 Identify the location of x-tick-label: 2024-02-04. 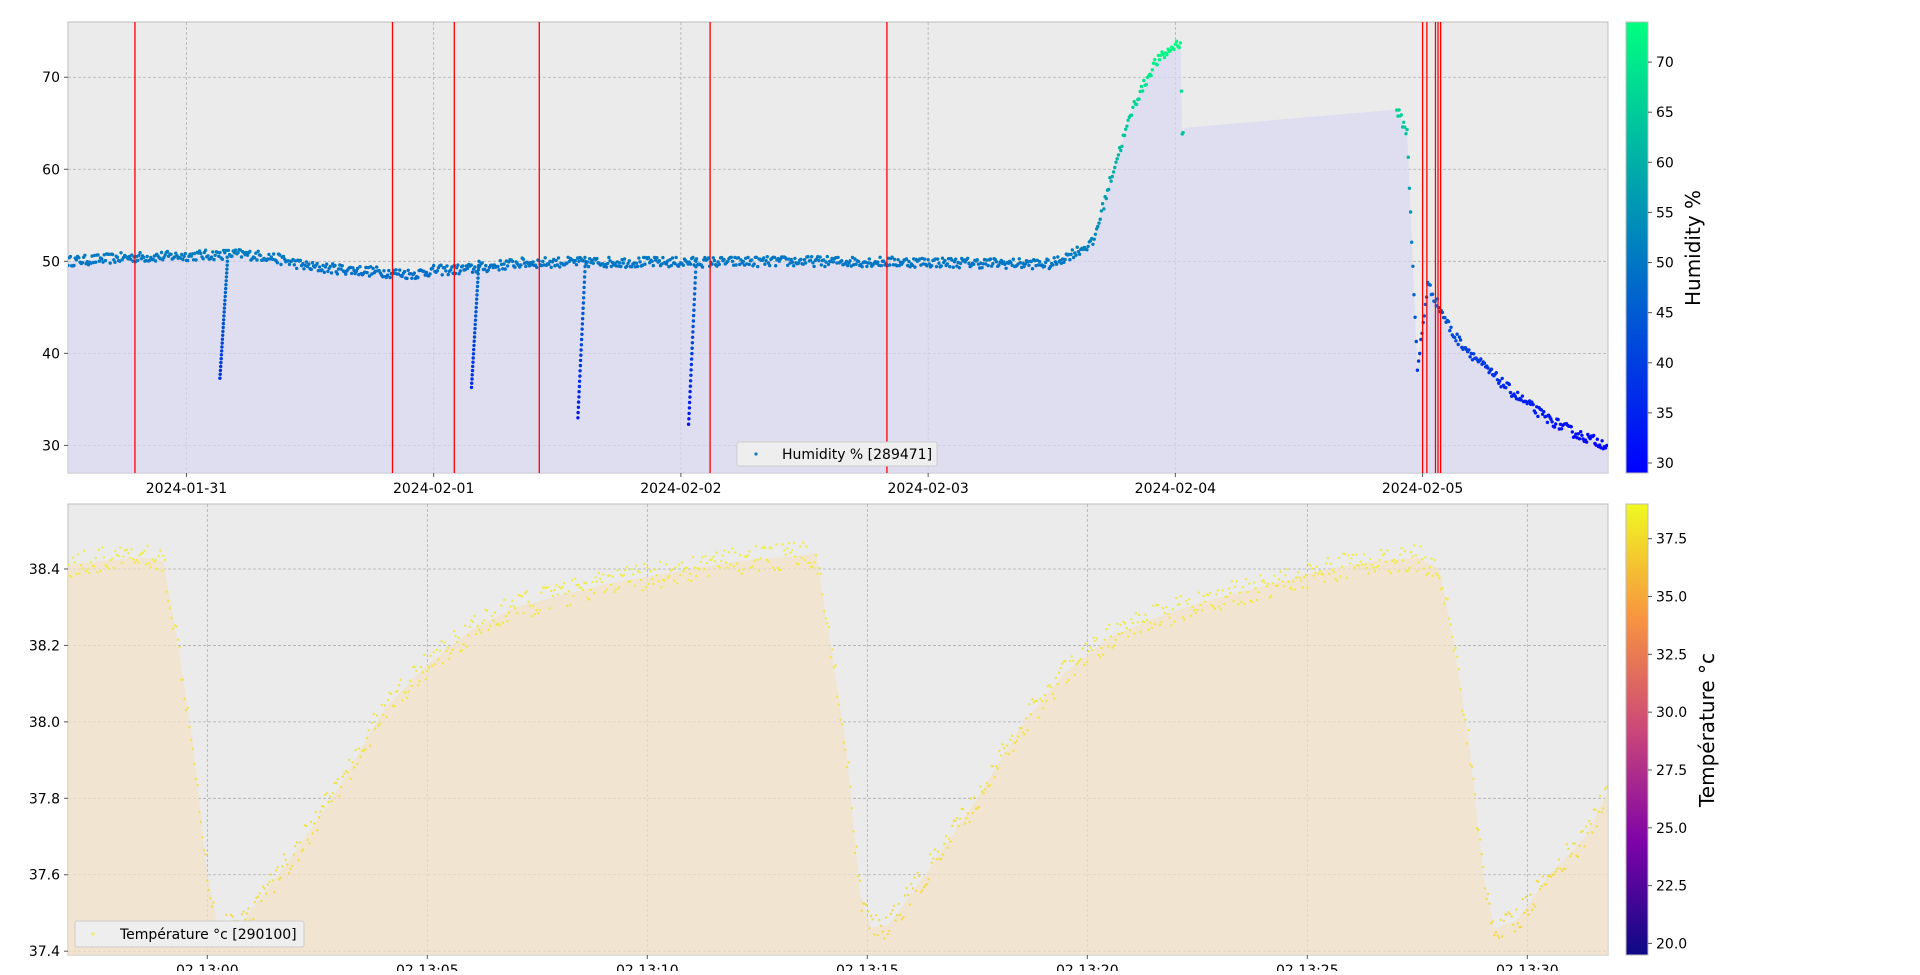
(1175, 489).